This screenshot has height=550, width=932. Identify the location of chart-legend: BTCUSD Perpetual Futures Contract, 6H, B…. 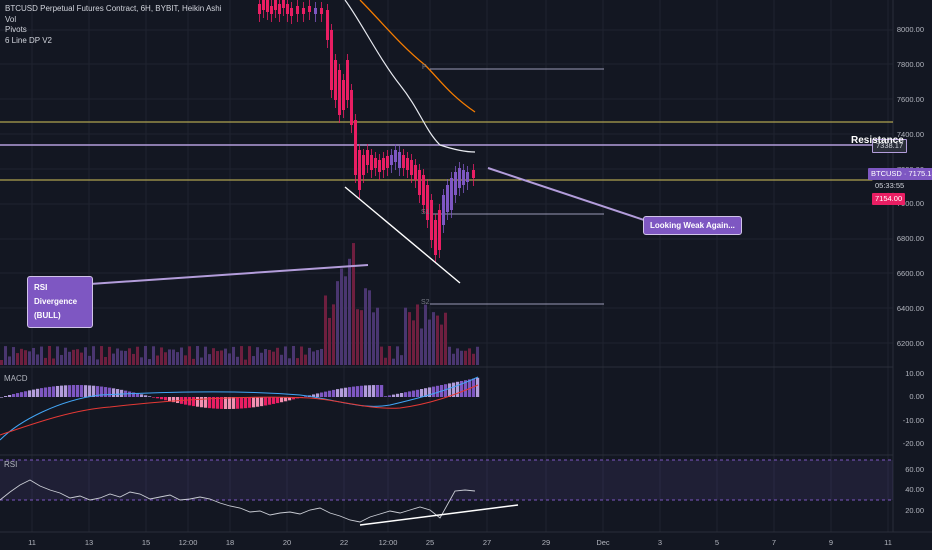
(113, 25).